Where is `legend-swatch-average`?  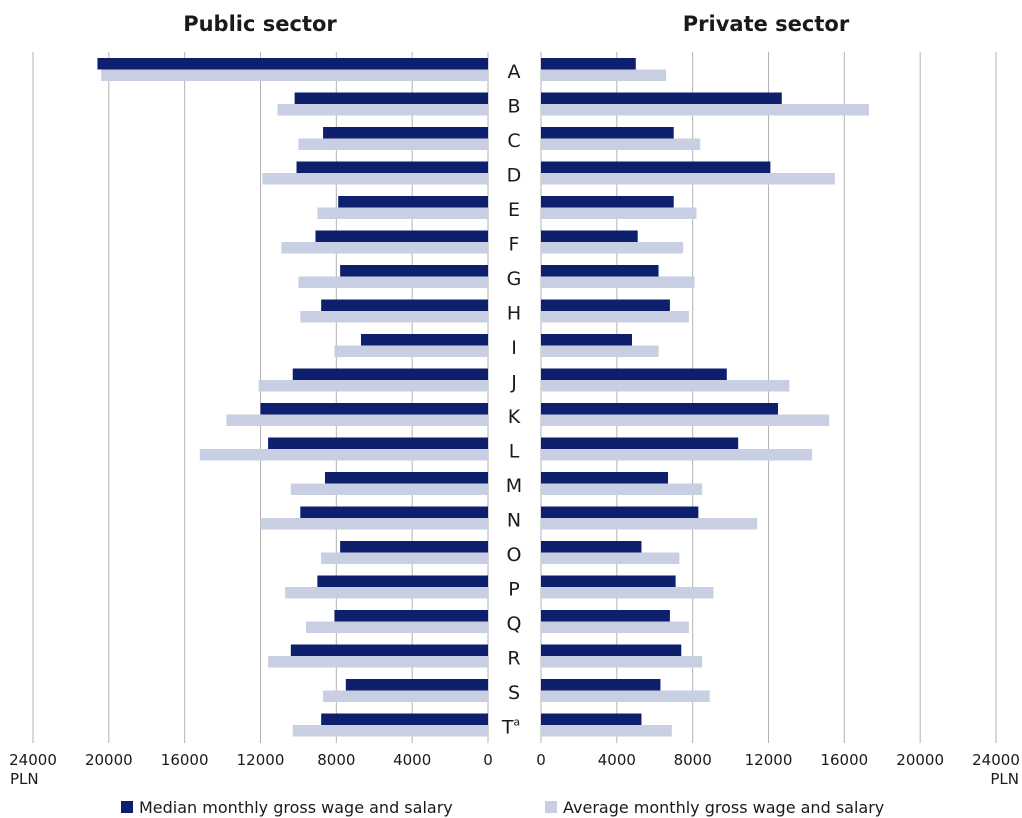 legend-swatch-average is located at coordinates (551, 807).